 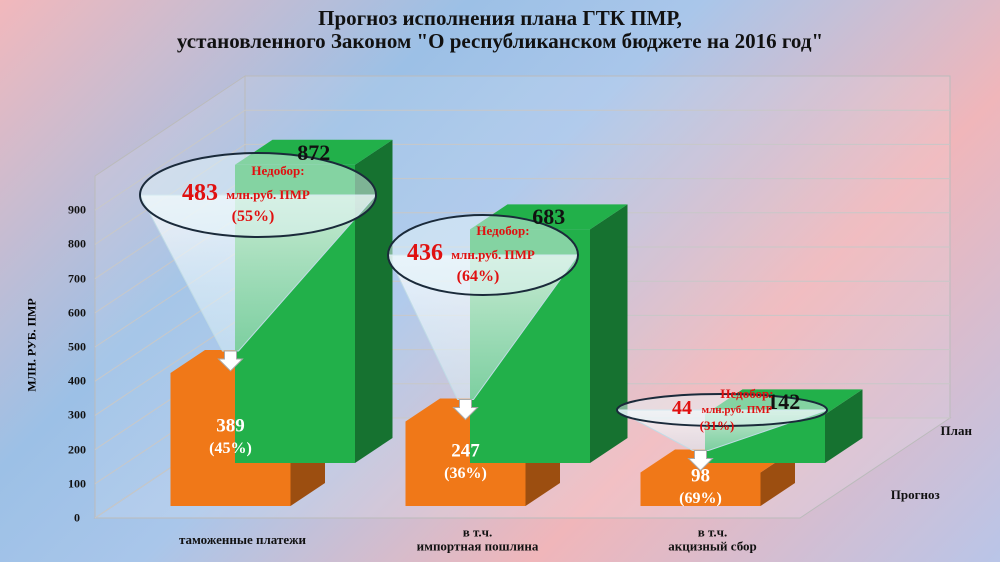 I want to click on y-tick-label: 100, so click(x=77, y=483).